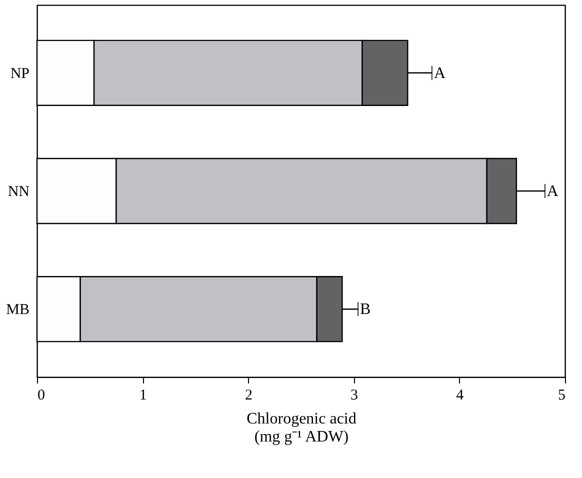 Image resolution: width=582 pixels, height=478 pixels. I want to click on x-tick-label: 2, so click(248, 396).